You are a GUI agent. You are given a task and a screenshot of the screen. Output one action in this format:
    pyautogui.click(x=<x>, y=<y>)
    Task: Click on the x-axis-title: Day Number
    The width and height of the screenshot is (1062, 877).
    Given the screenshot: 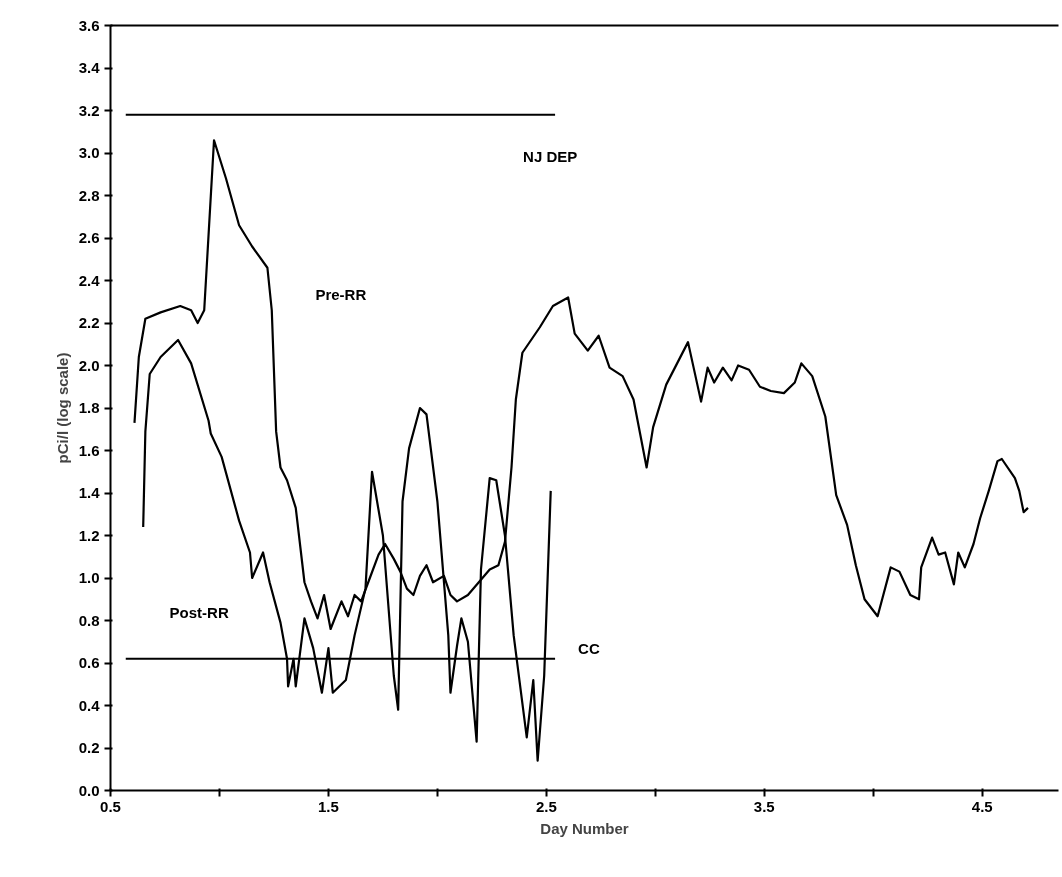 What is the action you would take?
    pyautogui.click(x=584, y=828)
    